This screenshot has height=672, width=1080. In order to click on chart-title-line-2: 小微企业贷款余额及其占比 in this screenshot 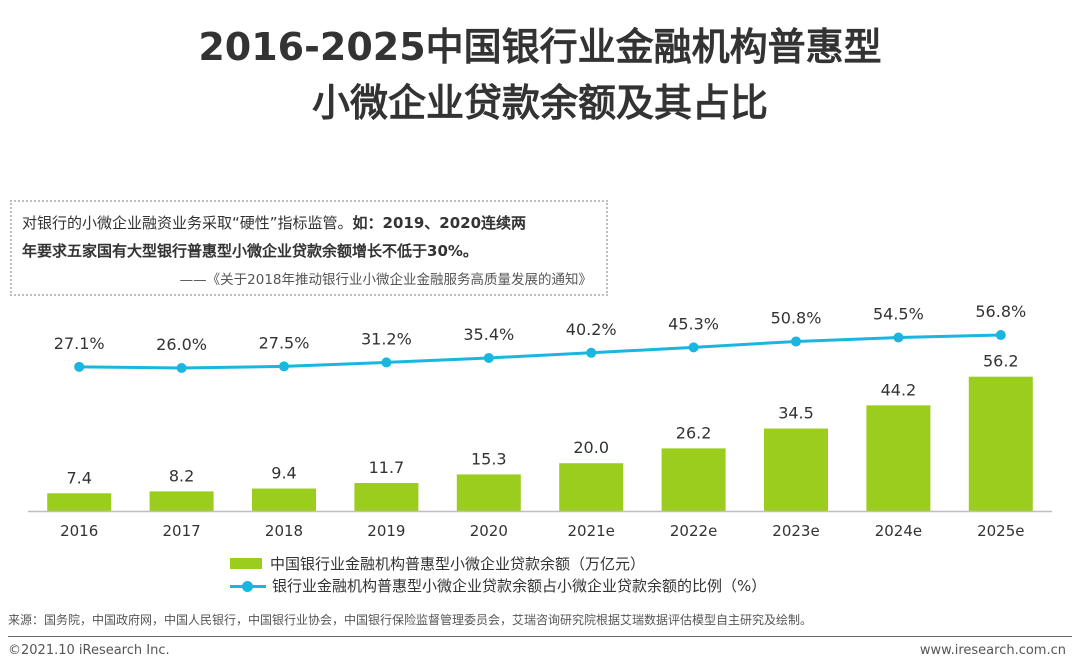, I will do `click(539, 103)`.